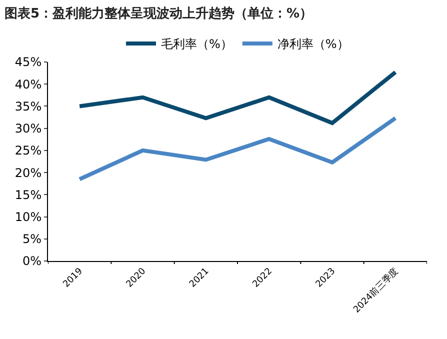  What do you see at coordinates (32, 261) in the screenshot?
I see `y-tick-label: 0%` at bounding box center [32, 261].